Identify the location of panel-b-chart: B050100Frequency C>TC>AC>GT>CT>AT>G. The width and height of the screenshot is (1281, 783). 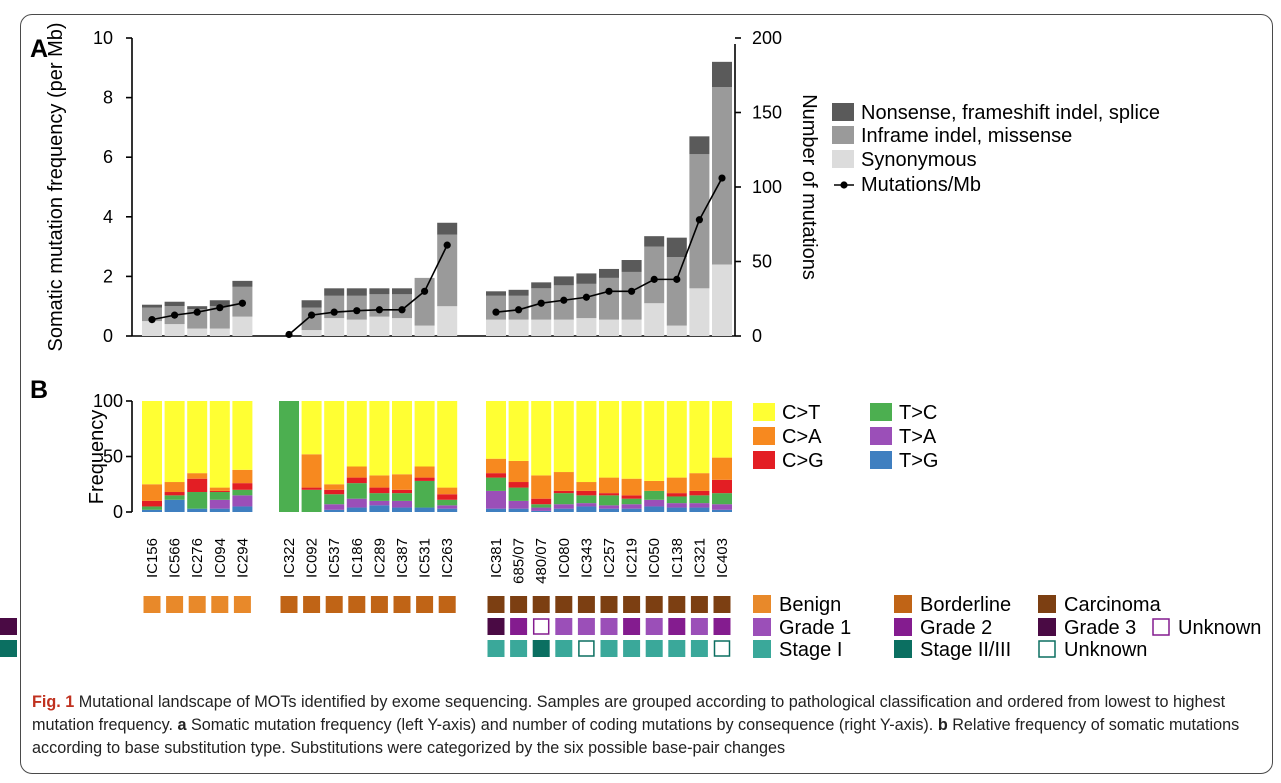
(484, 449).